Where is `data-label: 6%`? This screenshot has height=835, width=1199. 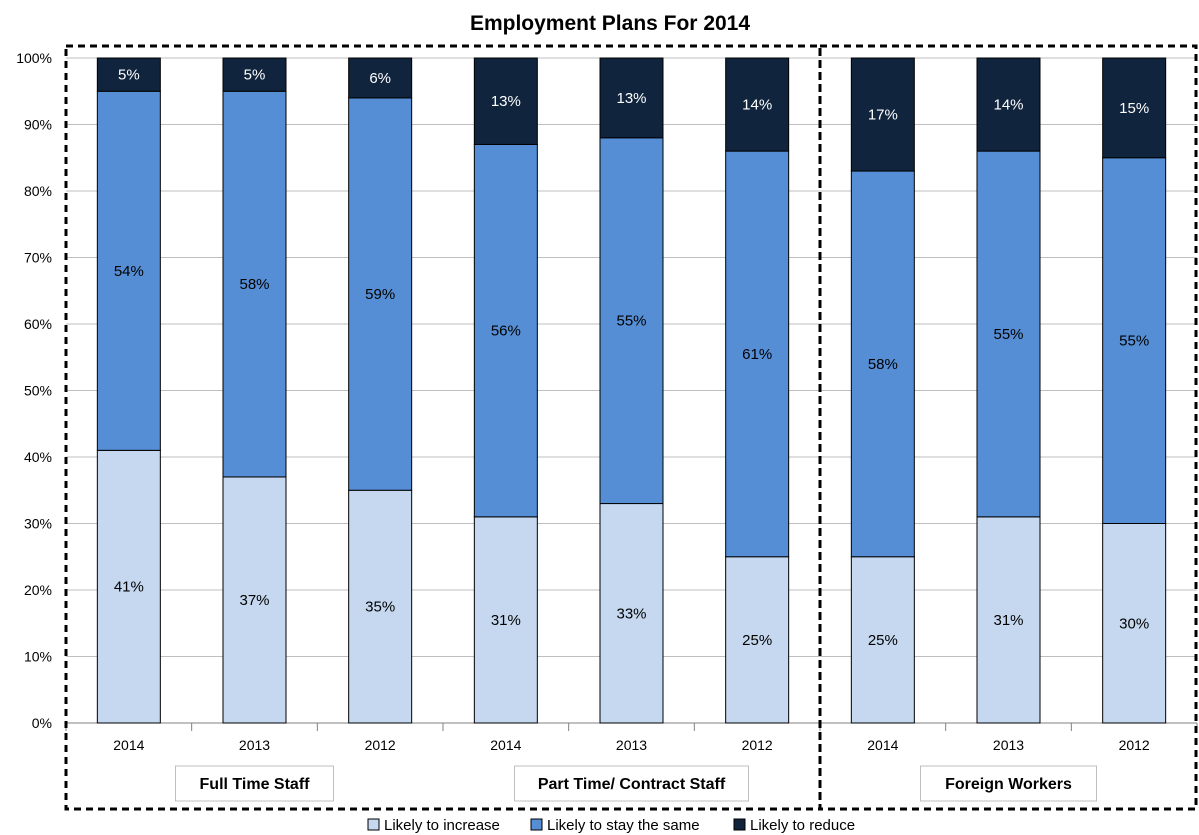 data-label: 6% is located at coordinates (380, 78).